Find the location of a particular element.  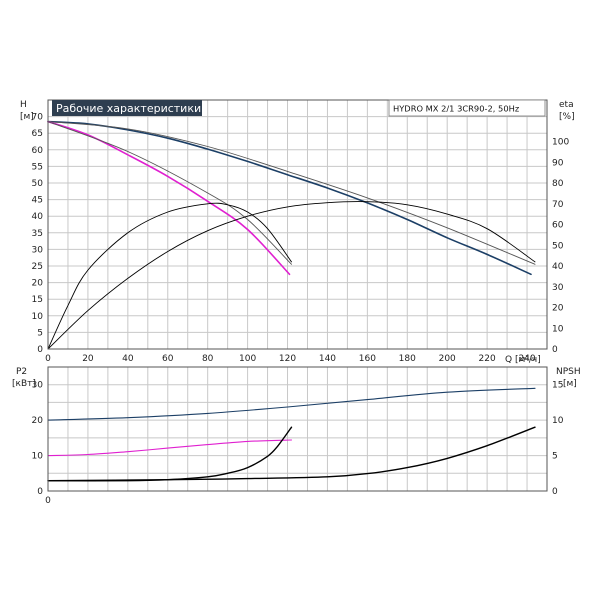

eta-tick-label: 60 is located at coordinates (558, 226).